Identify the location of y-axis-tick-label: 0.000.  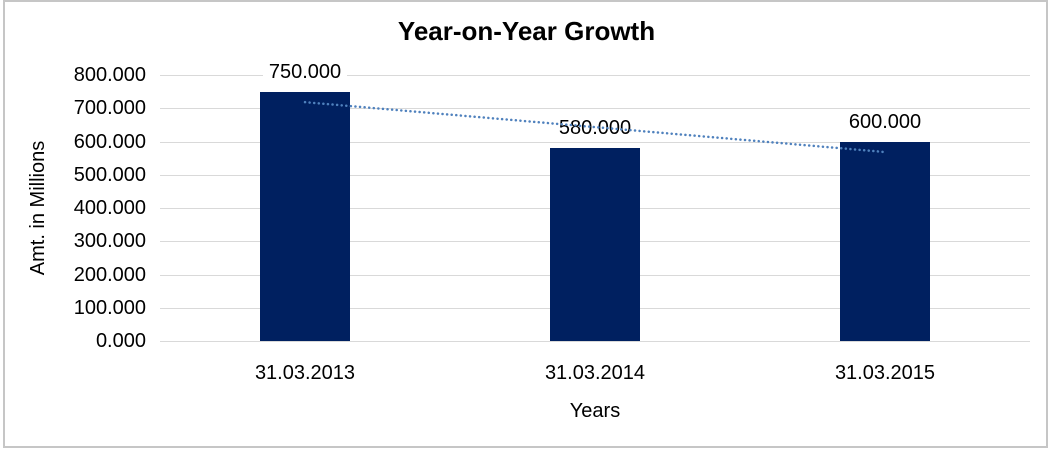
(120, 341).